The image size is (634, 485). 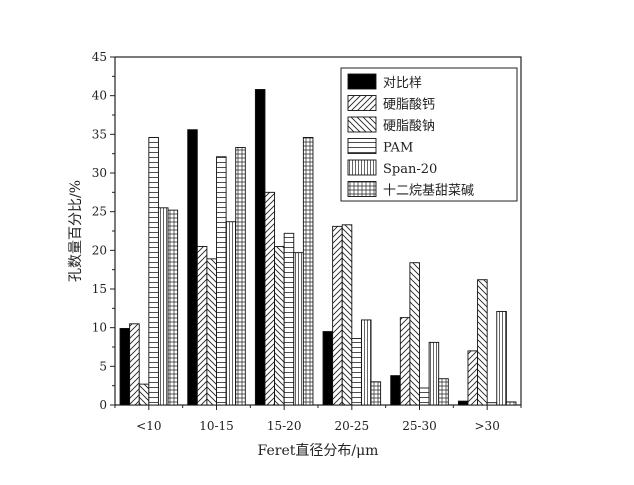 I want to click on y-axis: 0 5 10 15 20 25 30 35 40 45, so click(x=103, y=231).